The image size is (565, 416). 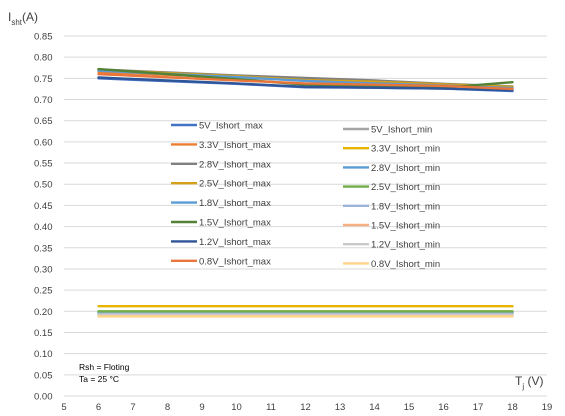 I want to click on legend-entry-9: 3.3V_Ishort_min, so click(x=391, y=149).